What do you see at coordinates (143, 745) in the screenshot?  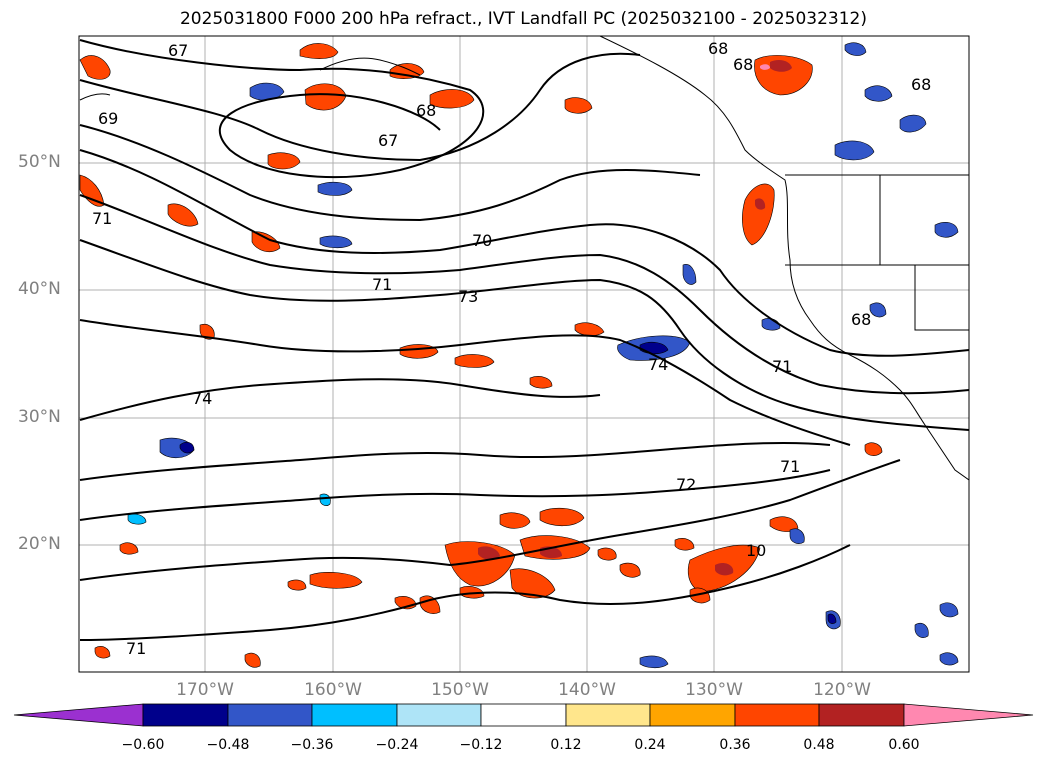 I see `colorbar-tick-label: −0.60` at bounding box center [143, 745].